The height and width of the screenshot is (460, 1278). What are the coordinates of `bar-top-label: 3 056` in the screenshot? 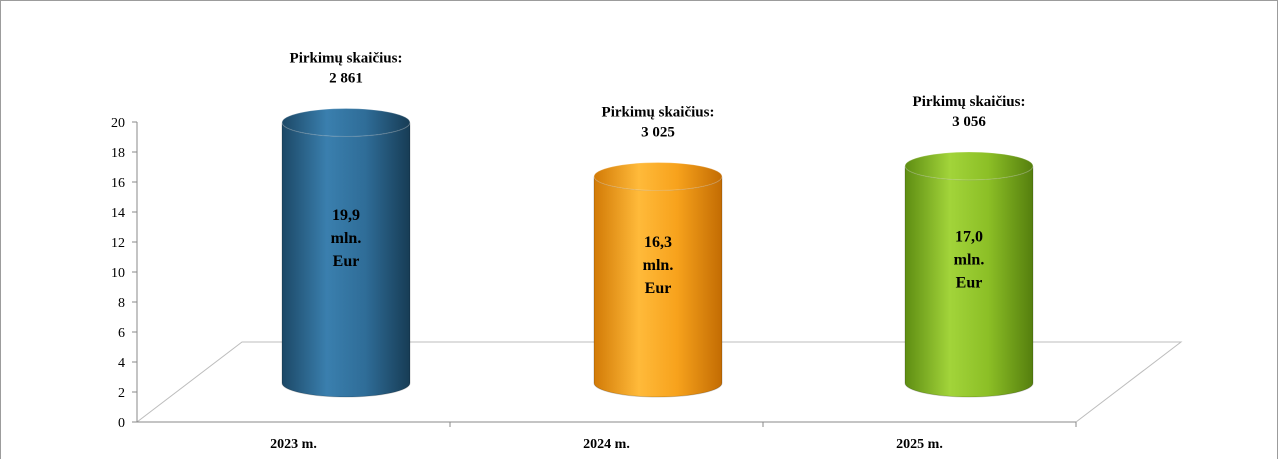 It's located at (969, 122).